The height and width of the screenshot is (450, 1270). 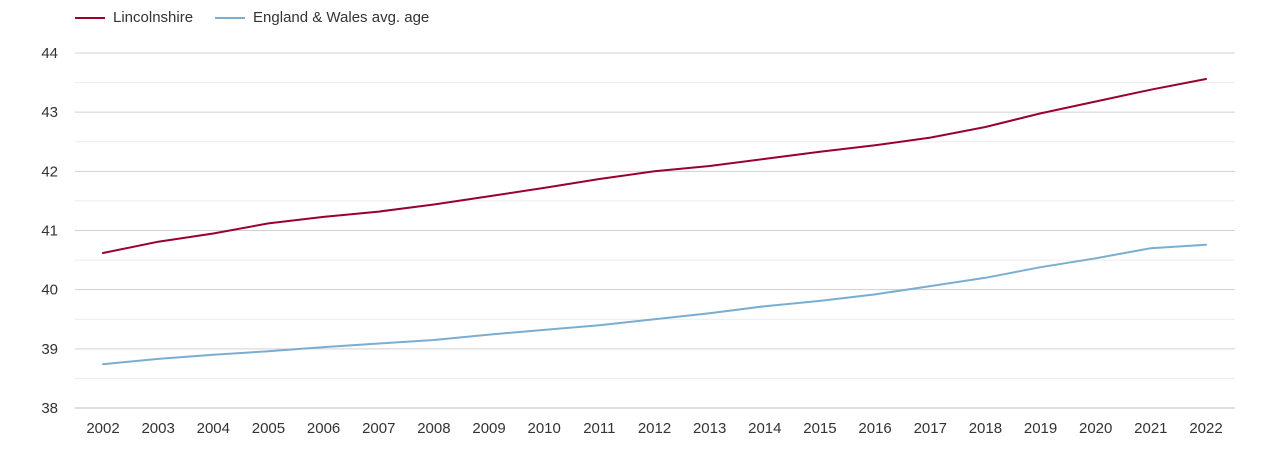 I want to click on x-tick-label: 2020, so click(x=1095, y=428).